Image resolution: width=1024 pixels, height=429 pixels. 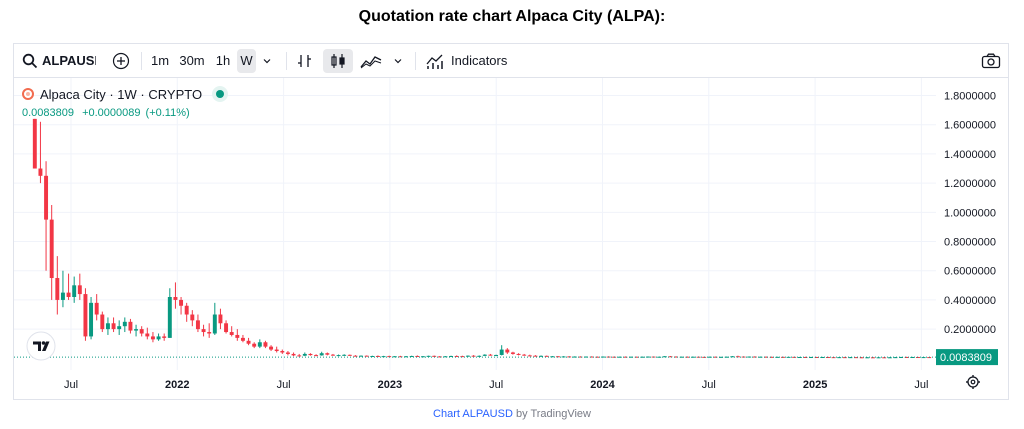 I want to click on y-tick-label: 1.6000000, so click(x=970, y=126).